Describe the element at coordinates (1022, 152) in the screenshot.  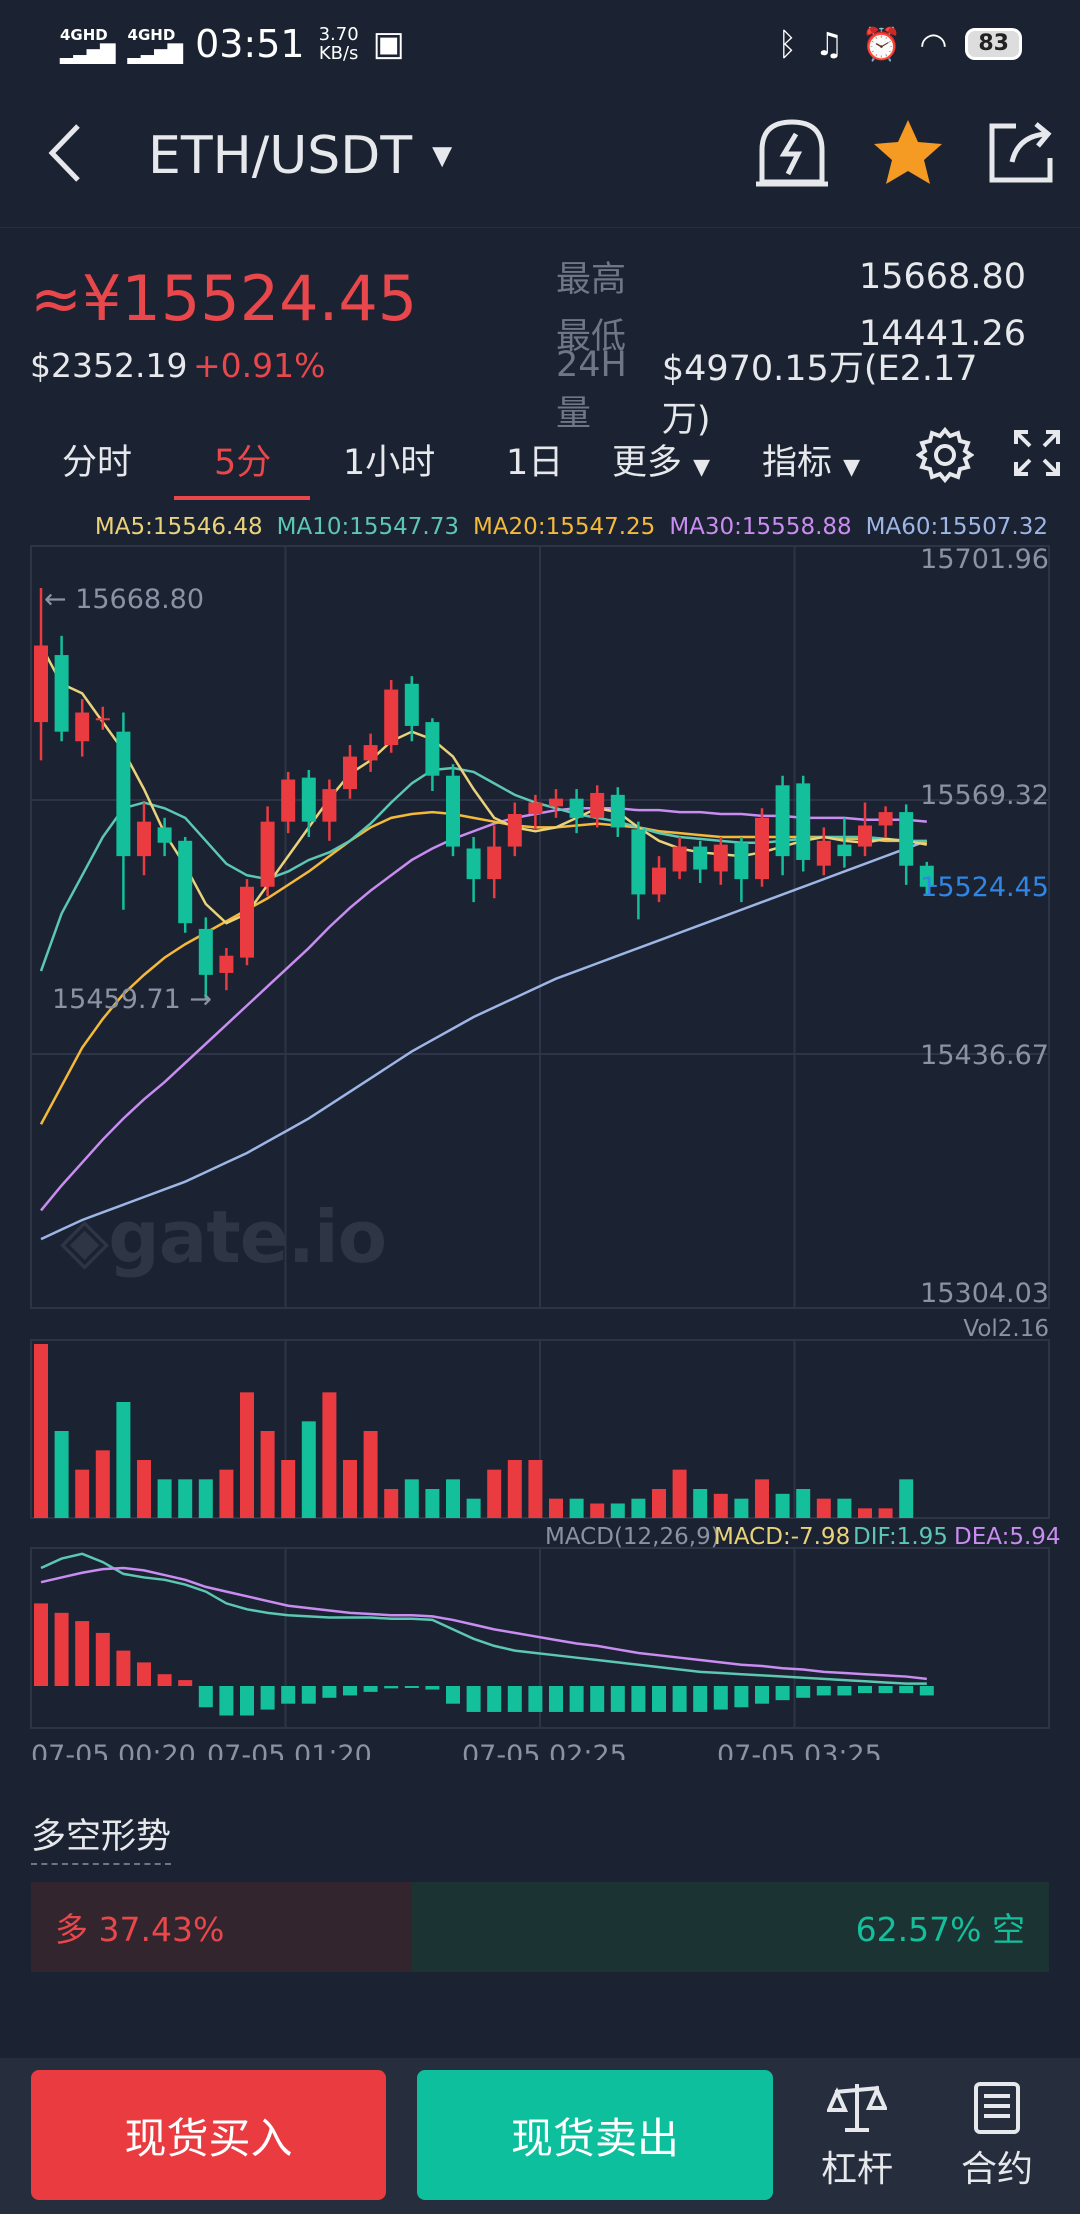
I see `share-icon` at that location.